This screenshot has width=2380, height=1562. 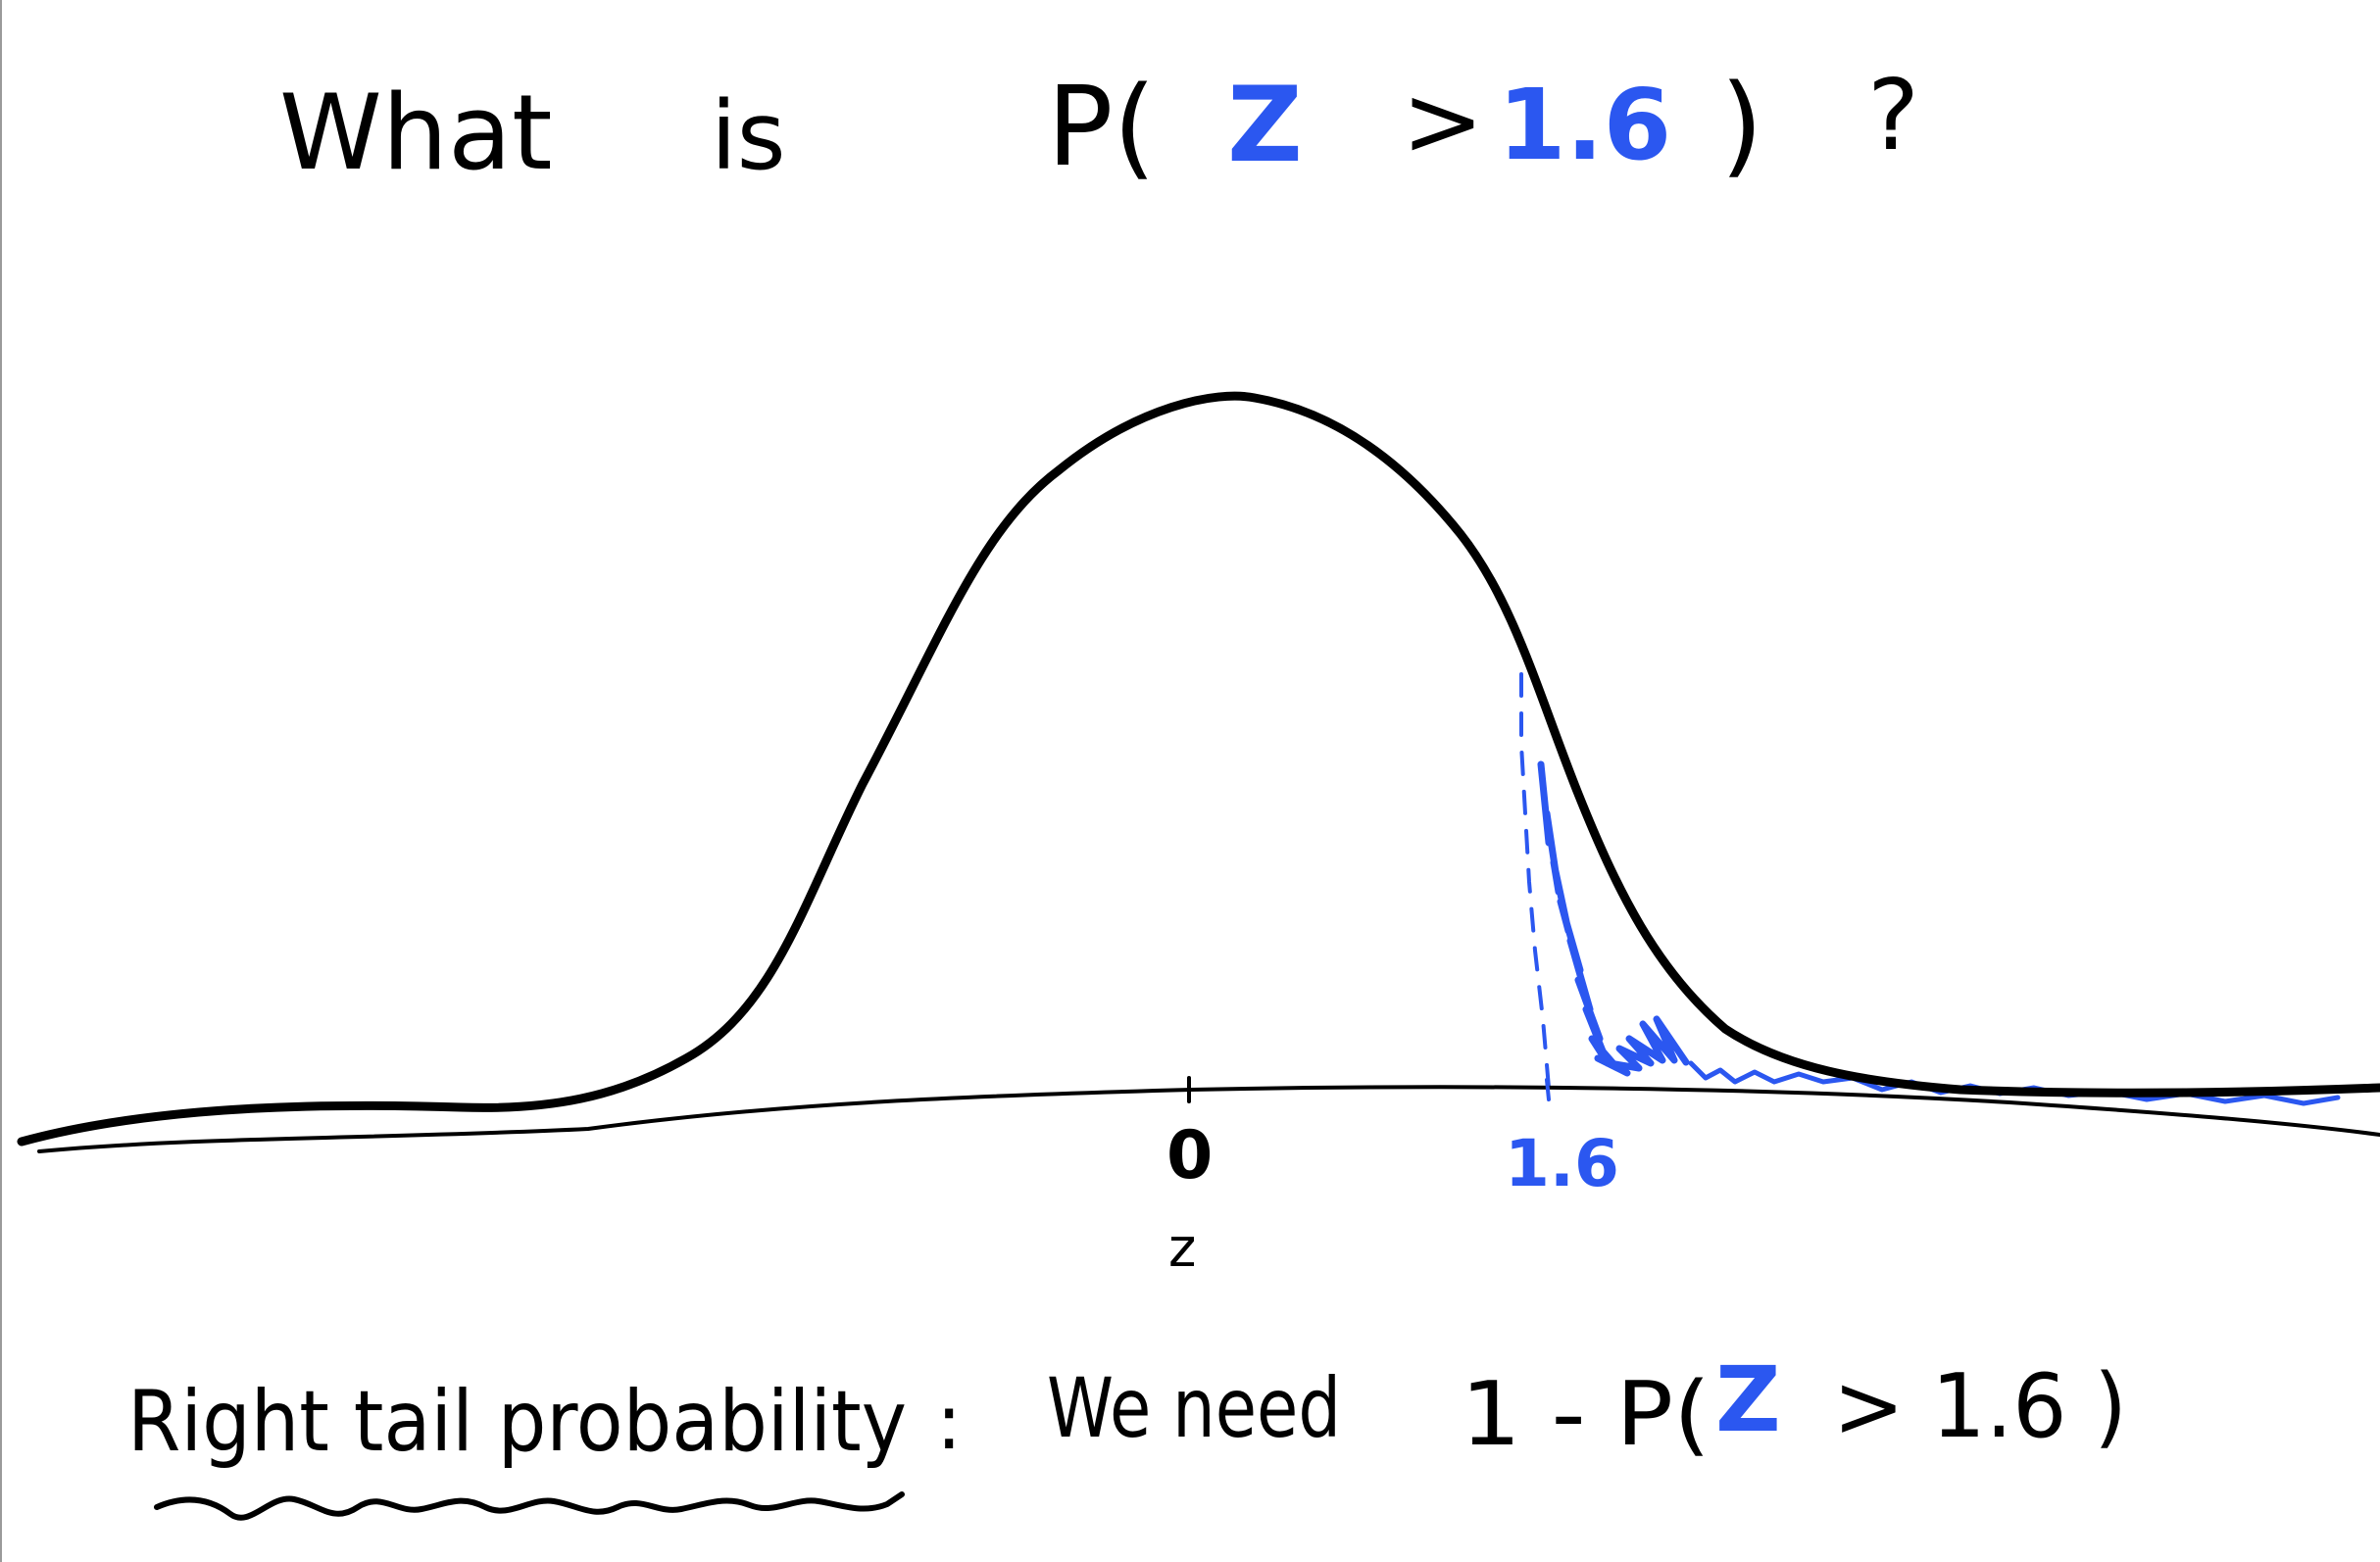 I want to click on axis-label-zero: 0, so click(x=1189, y=1156).